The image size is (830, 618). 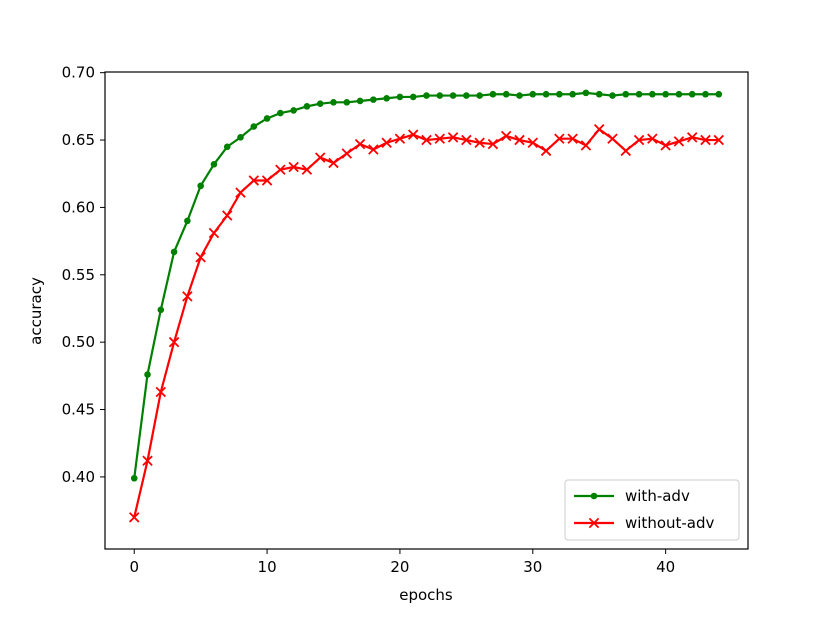 What do you see at coordinates (78, 275) in the screenshot?
I see `y-tick-label: 0.55` at bounding box center [78, 275].